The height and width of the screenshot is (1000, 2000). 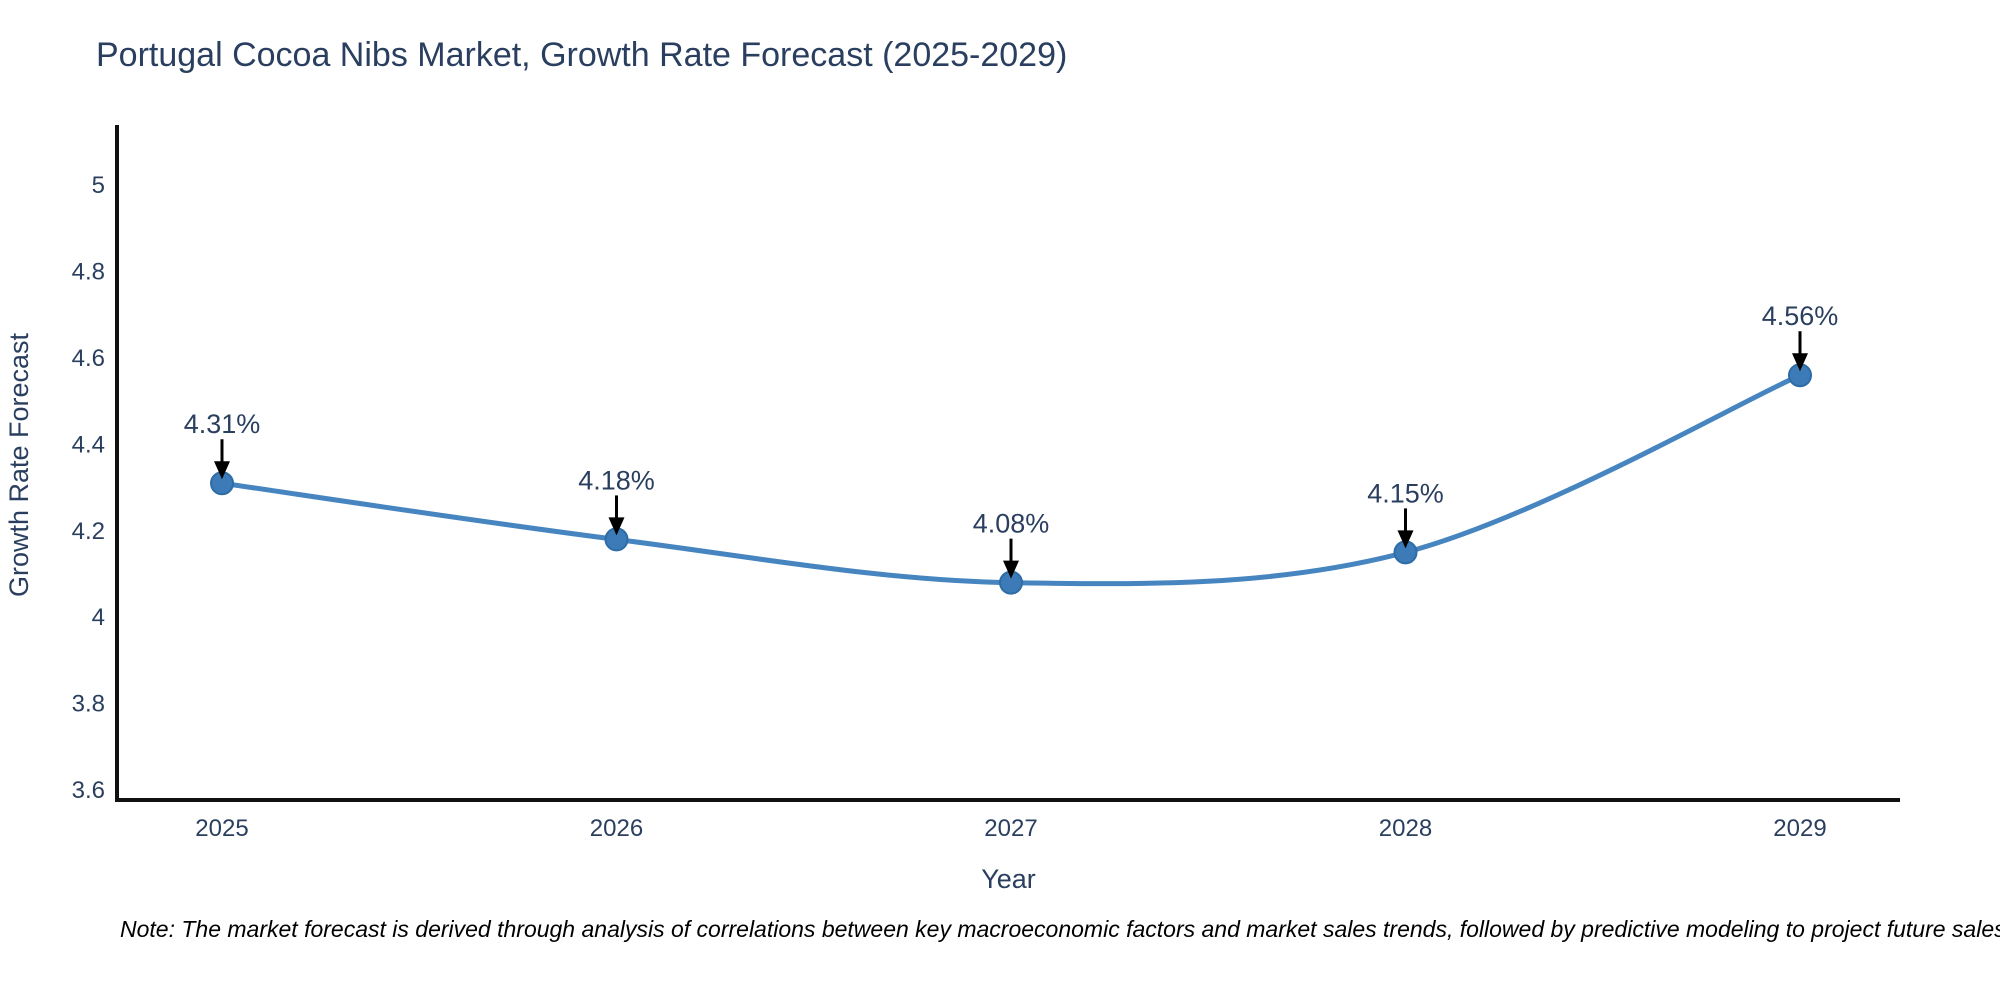 I want to click on data-point-label: 4.08%, so click(x=1011, y=524).